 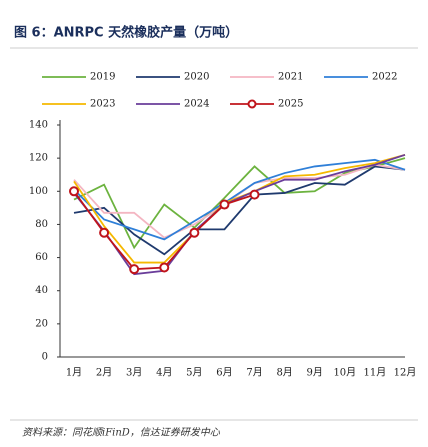 I want to click on legend-label: 2024, so click(x=196, y=104).